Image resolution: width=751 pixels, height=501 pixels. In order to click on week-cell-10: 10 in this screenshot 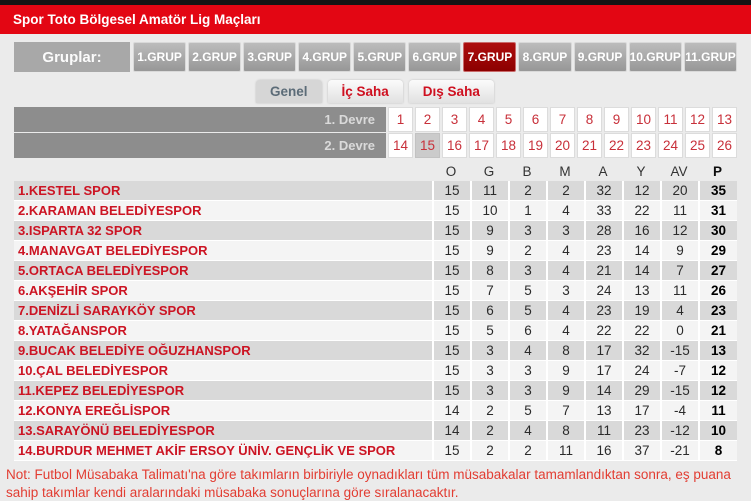, I will do `click(643, 119)`.